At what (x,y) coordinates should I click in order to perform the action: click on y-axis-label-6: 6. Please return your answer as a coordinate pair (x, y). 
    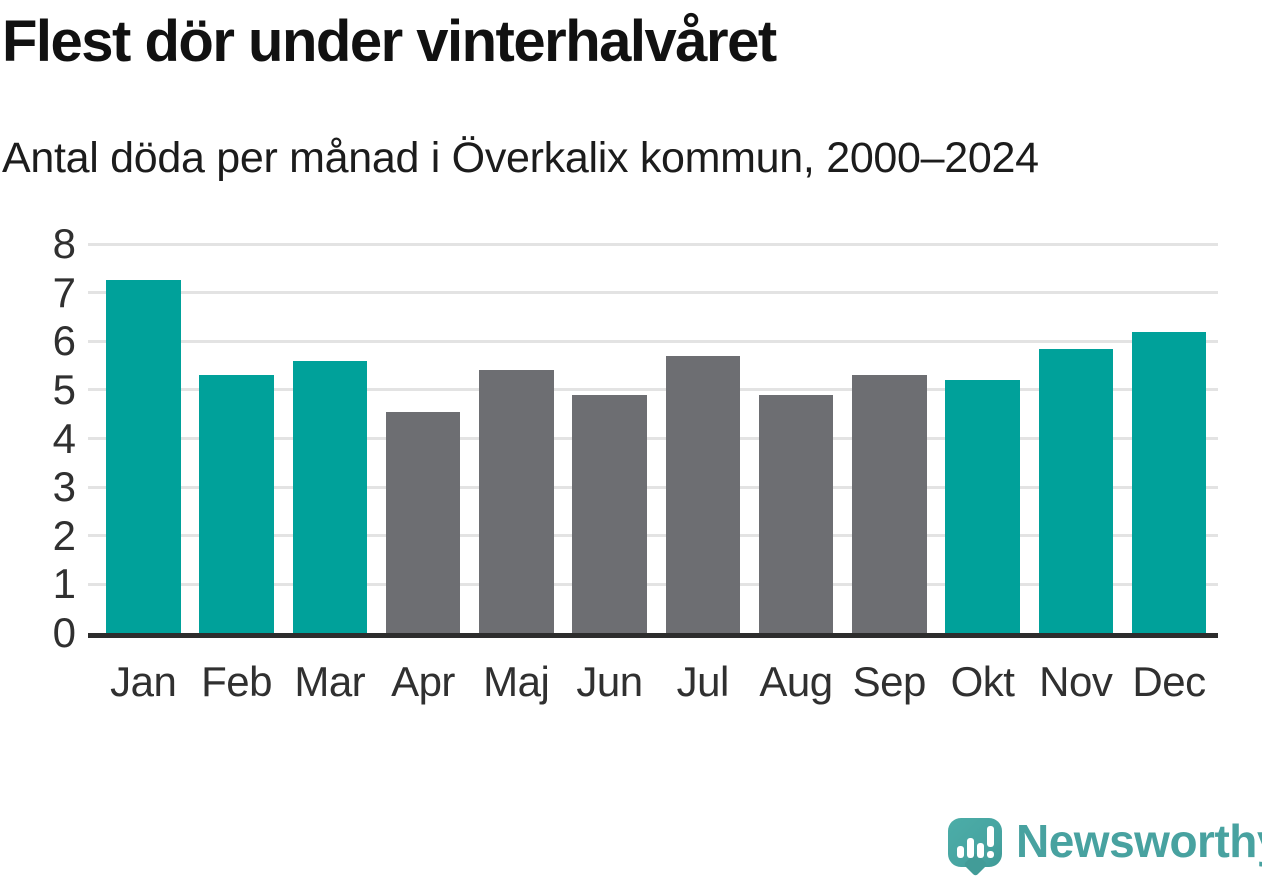
    Looking at the image, I should click on (64, 341).